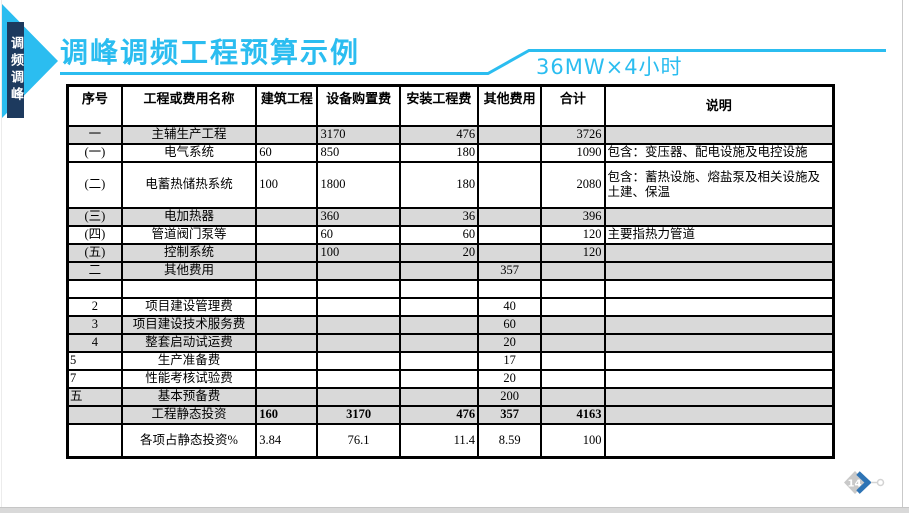 This screenshot has width=909, height=513. Describe the element at coordinates (573, 234) in the screenshot. I see `table-cell: 120` at that location.